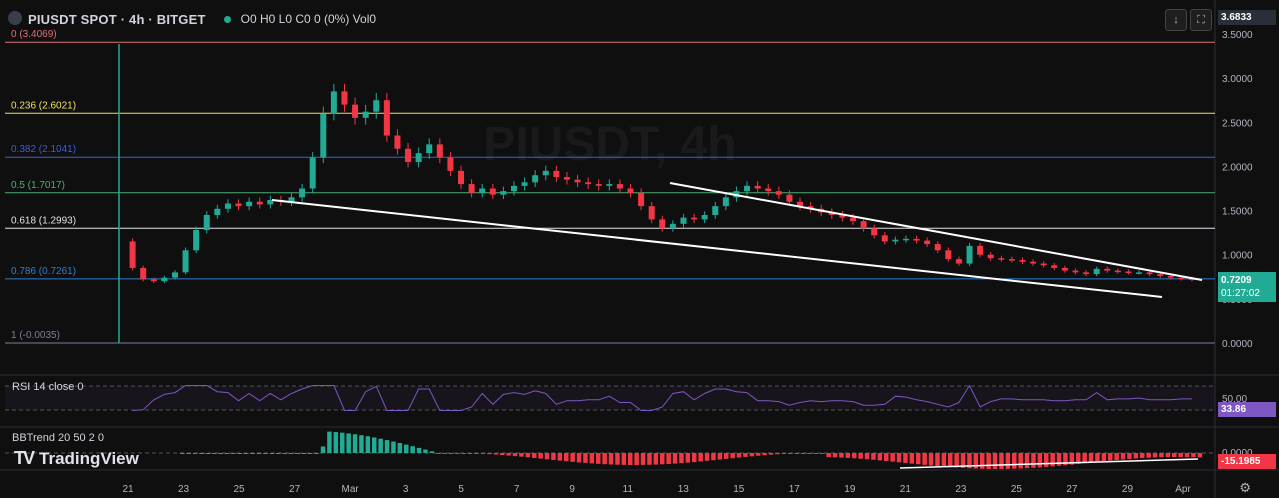  Describe the element at coordinates (1183, 489) in the screenshot. I see `time-axis-label: Apr` at that location.